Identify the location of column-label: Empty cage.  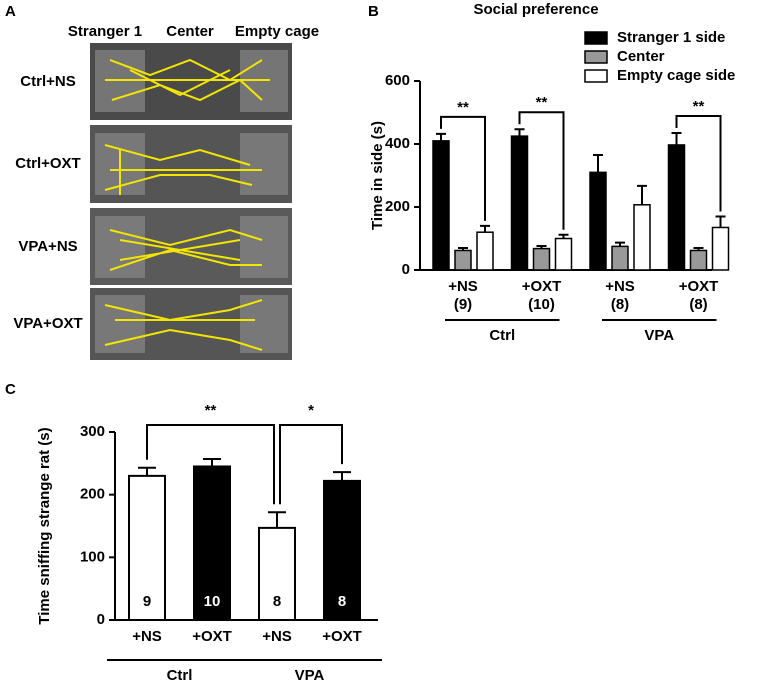
(277, 31).